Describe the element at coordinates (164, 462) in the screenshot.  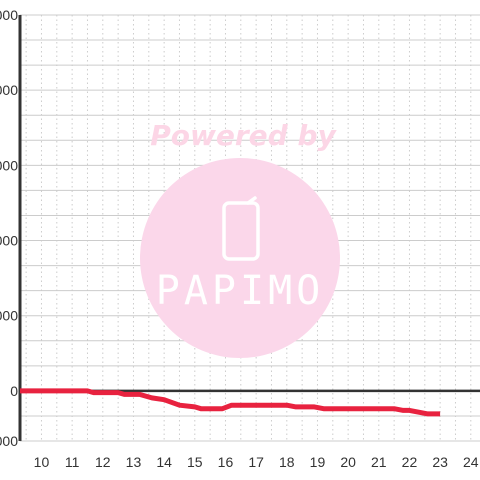
I see `x-tick-label: 14` at that location.